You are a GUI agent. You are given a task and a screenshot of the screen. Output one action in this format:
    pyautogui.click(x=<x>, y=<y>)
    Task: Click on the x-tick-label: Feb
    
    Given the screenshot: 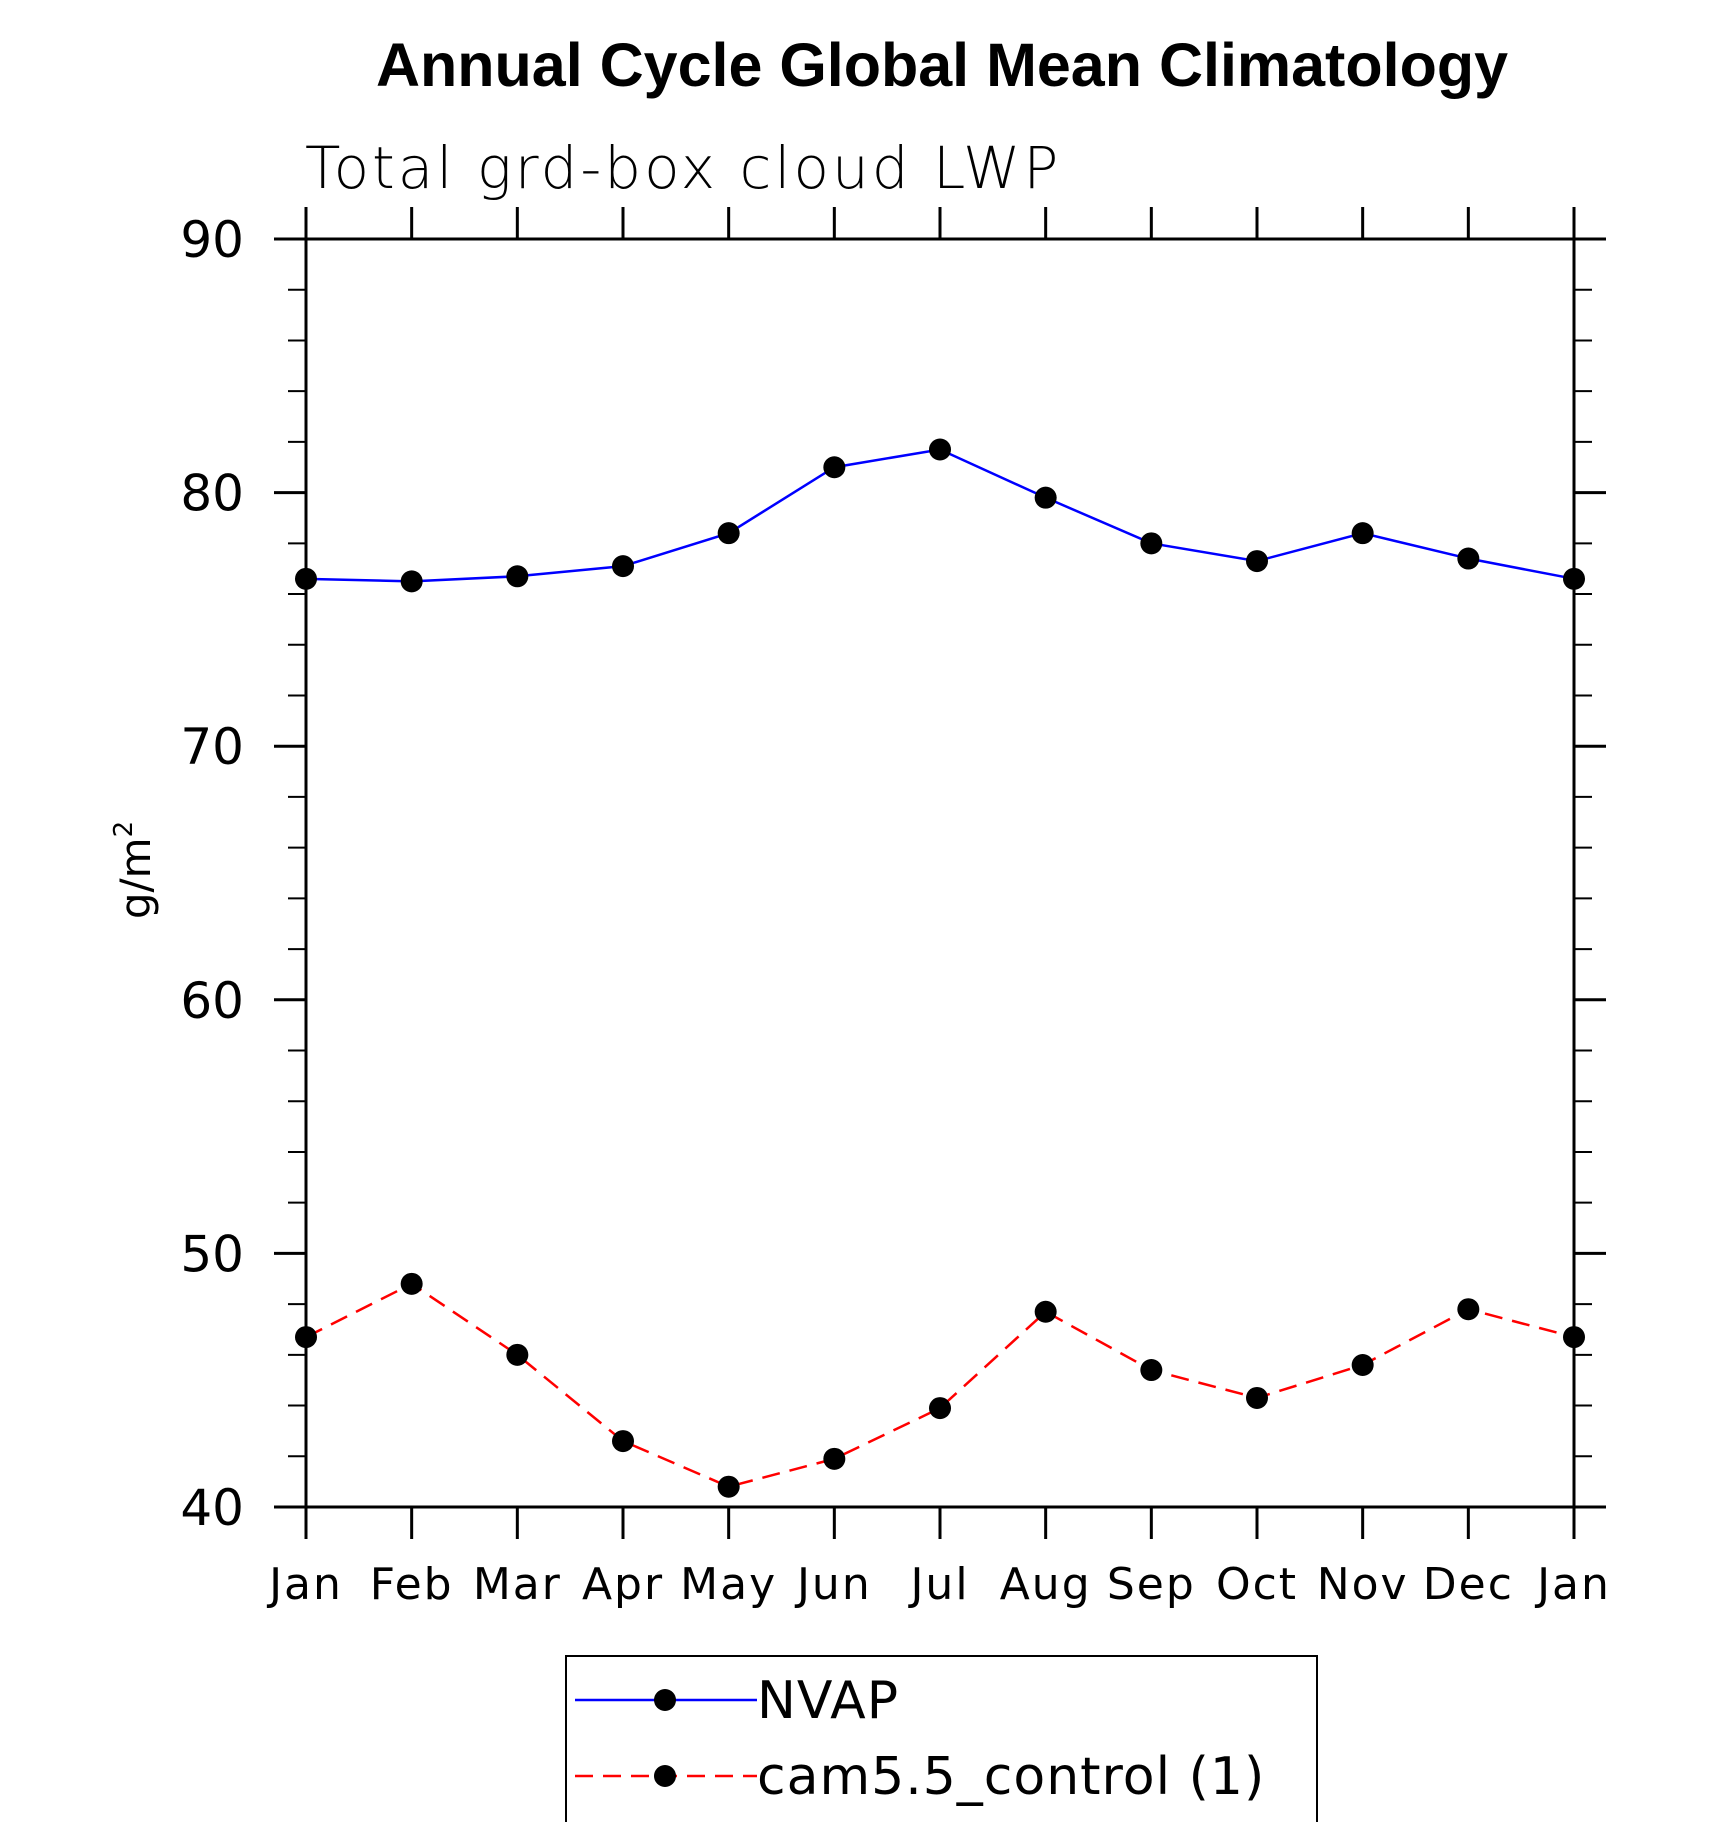 What is the action you would take?
    pyautogui.click(x=412, y=1584)
    